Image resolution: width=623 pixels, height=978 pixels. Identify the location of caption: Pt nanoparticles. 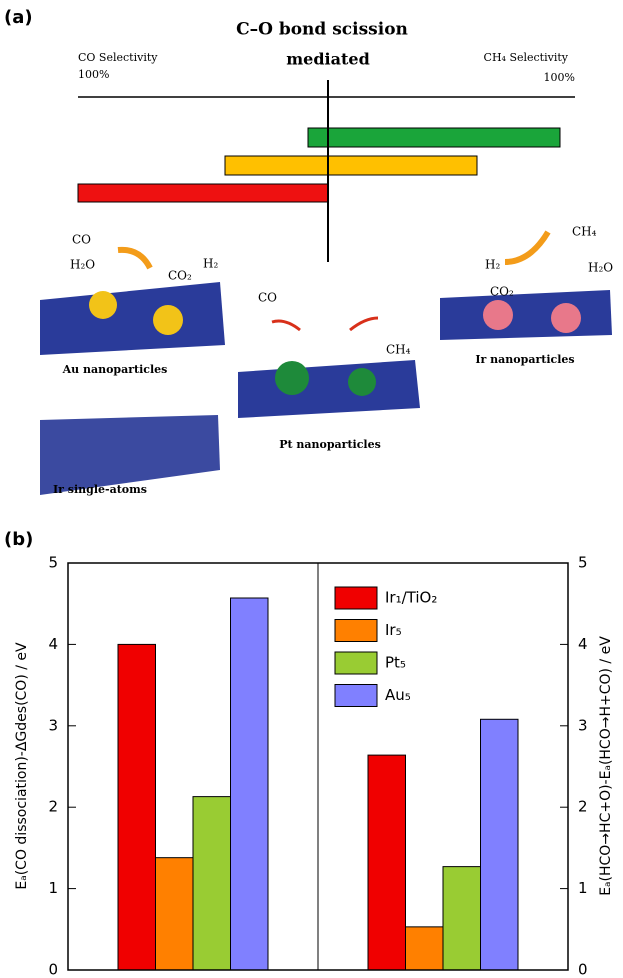
(330, 444).